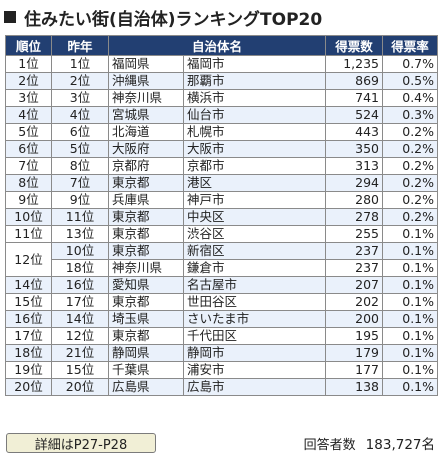  Describe the element at coordinates (28, 234) in the screenshot. I see `rank-cell: 11位` at that location.